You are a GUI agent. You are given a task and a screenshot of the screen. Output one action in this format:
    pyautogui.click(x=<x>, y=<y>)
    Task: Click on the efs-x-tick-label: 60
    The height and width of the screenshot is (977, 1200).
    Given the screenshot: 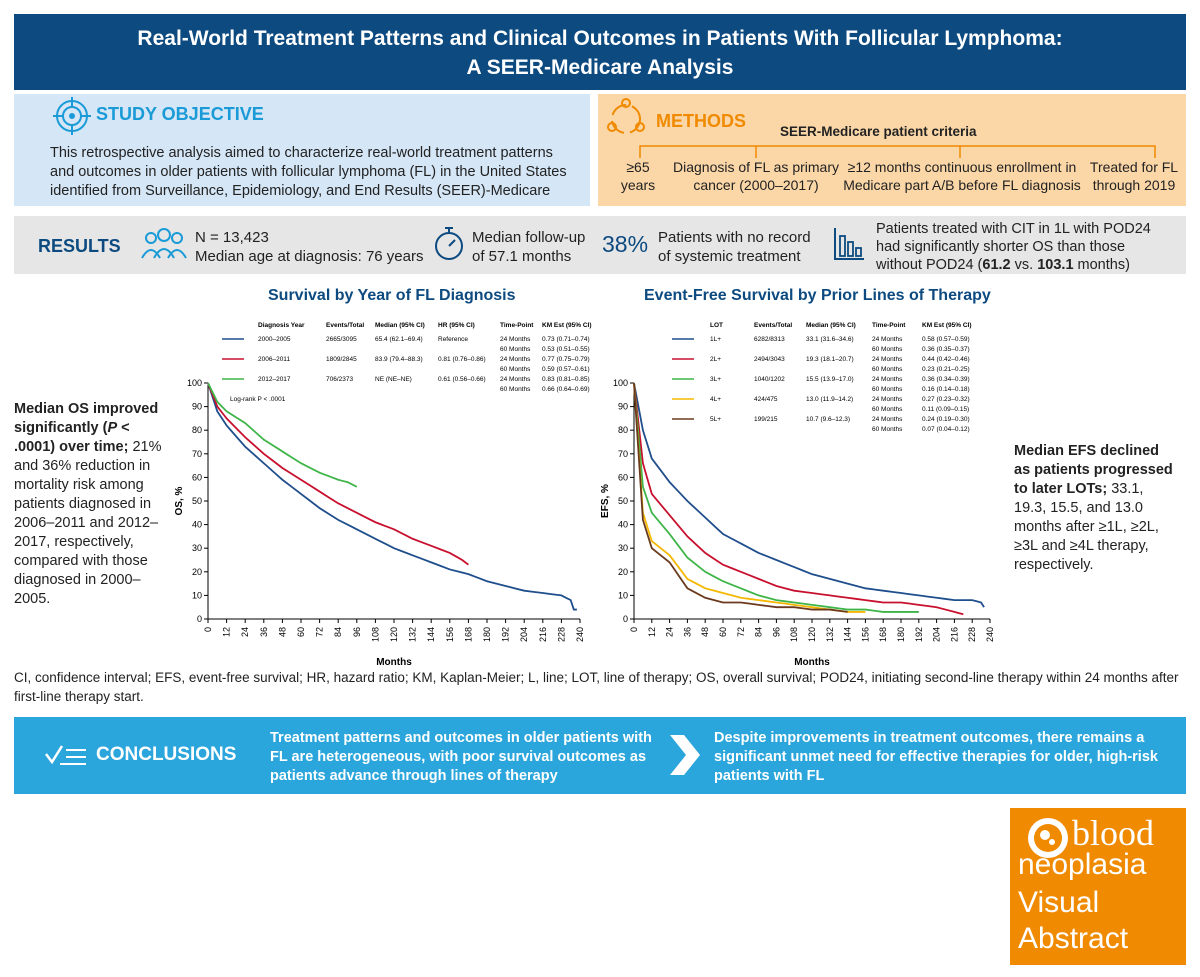 What is the action you would take?
    pyautogui.click(x=723, y=632)
    